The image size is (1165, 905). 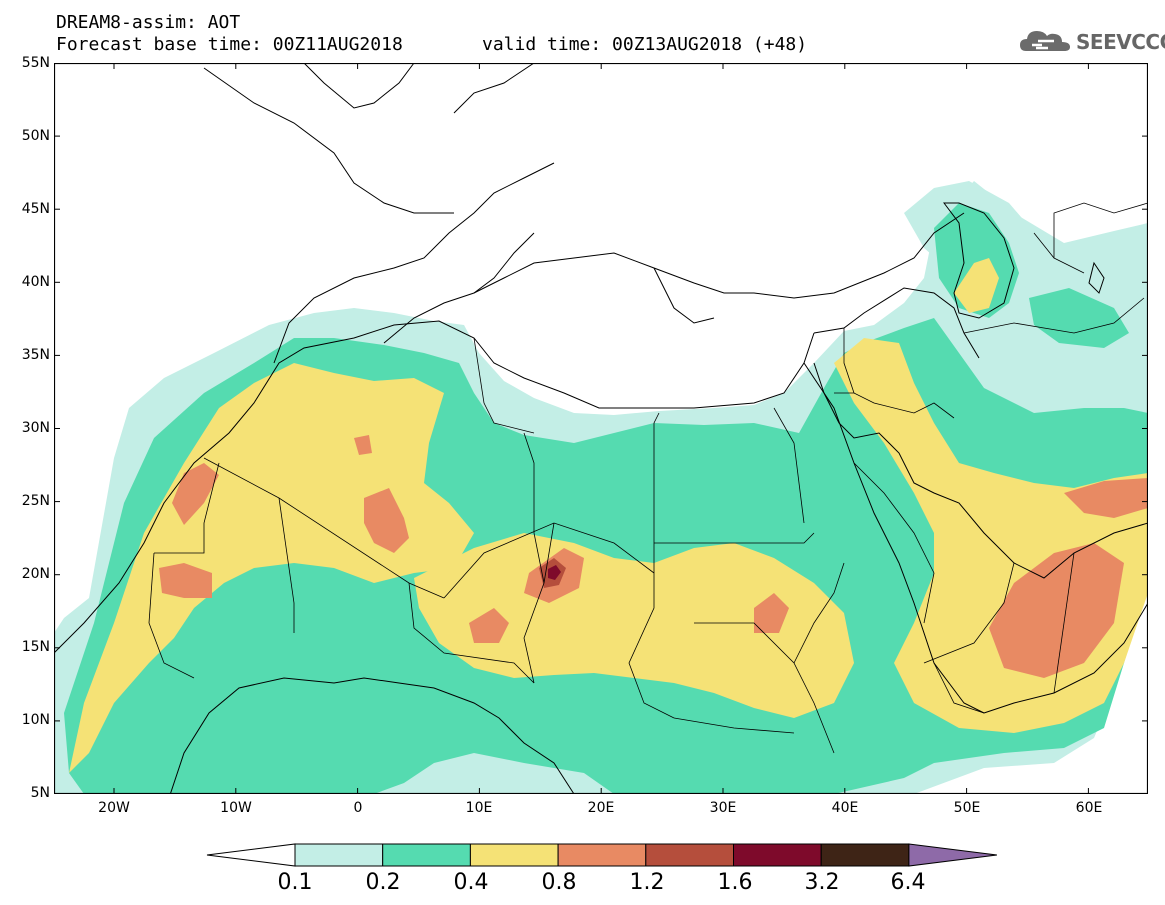 What do you see at coordinates (295, 882) in the screenshot?
I see `colorbar-label: 0.1` at bounding box center [295, 882].